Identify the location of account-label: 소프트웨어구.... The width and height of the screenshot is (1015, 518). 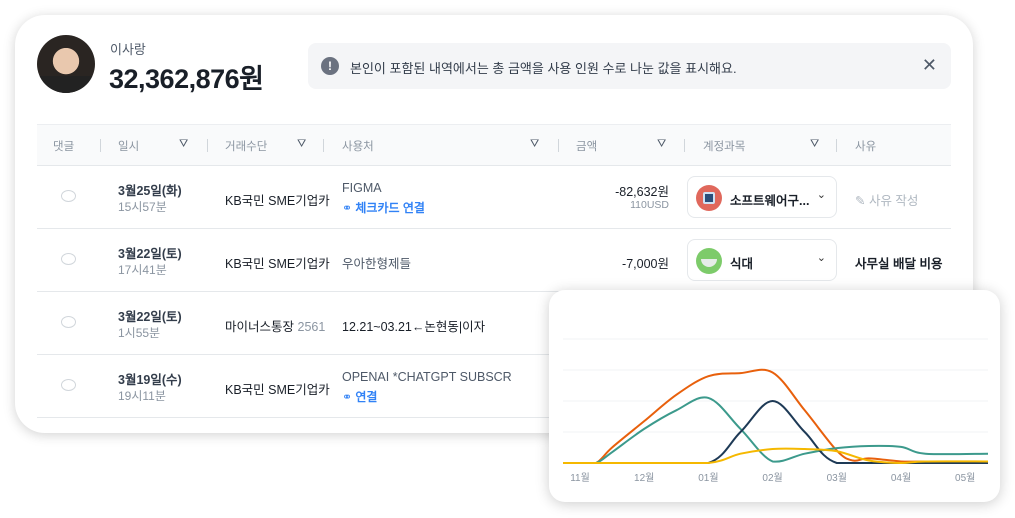
(770, 201).